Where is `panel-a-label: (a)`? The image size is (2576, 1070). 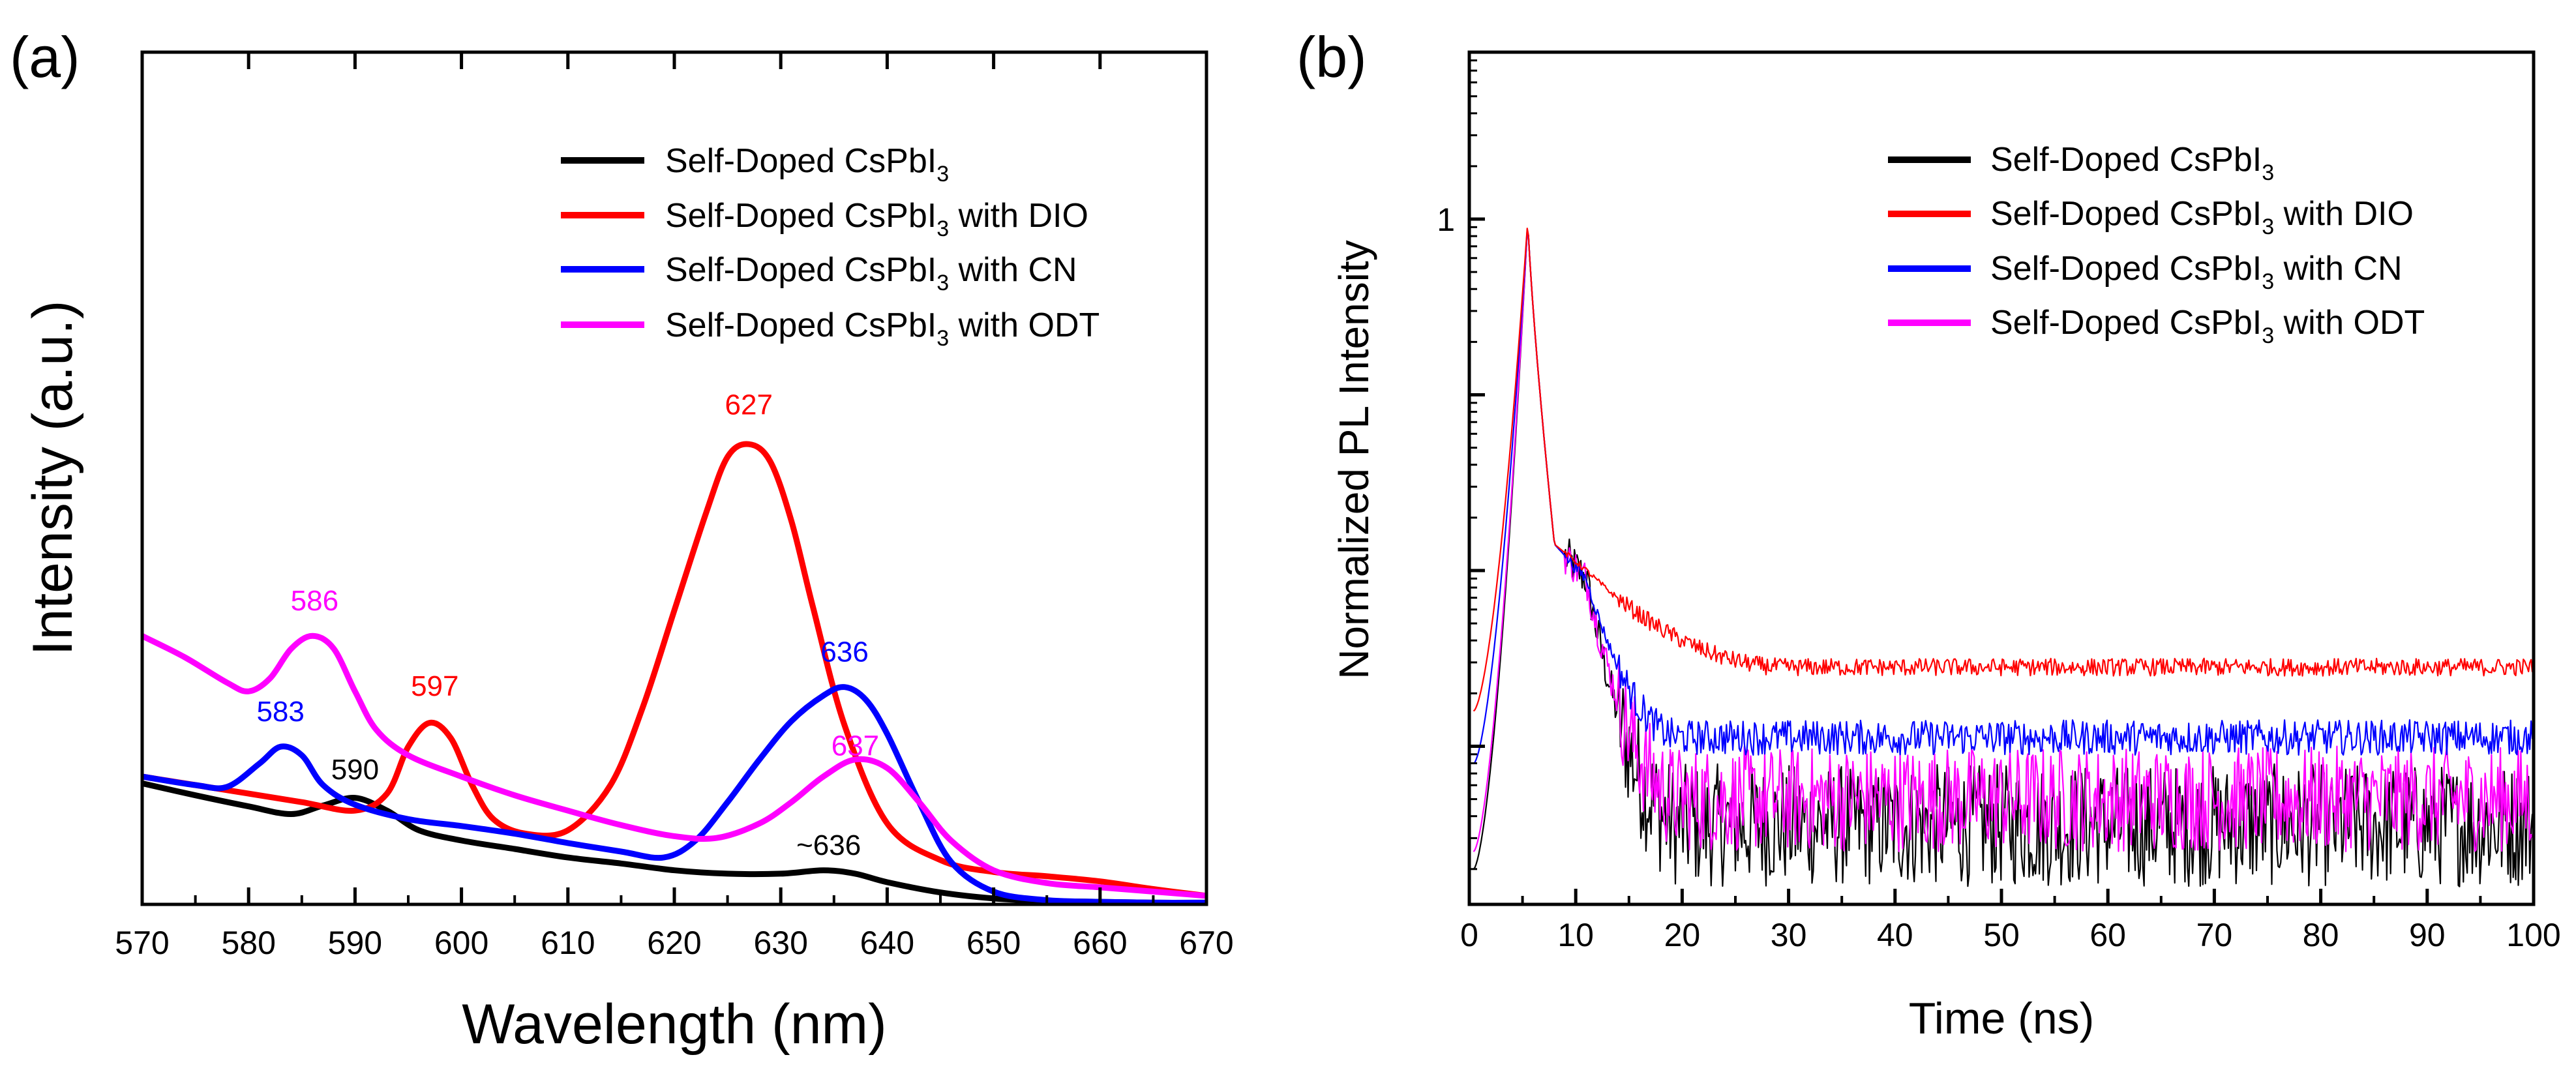
panel-a-label: (a) is located at coordinates (45, 57).